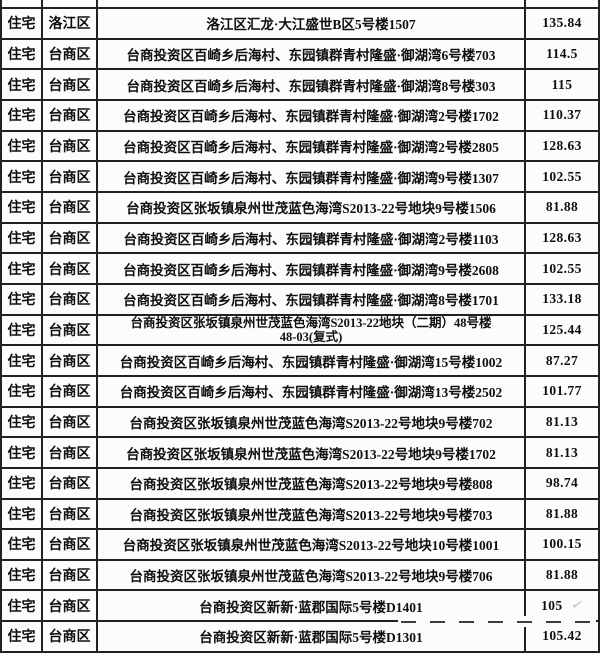 This screenshot has width=600, height=655. I want to click on cell-address: 台商投资区百崎乡后海村、东园镇群青村隆盛·御湖湾13号楼2502, so click(312, 391).